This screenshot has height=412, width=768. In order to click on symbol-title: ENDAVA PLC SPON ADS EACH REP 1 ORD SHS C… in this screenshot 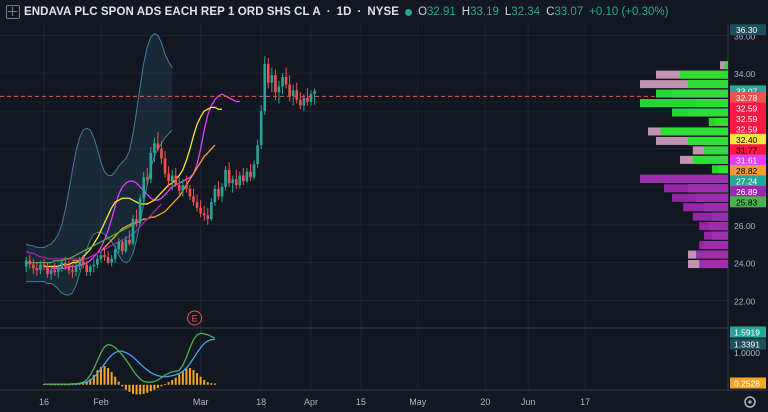, I will do `click(172, 12)`.